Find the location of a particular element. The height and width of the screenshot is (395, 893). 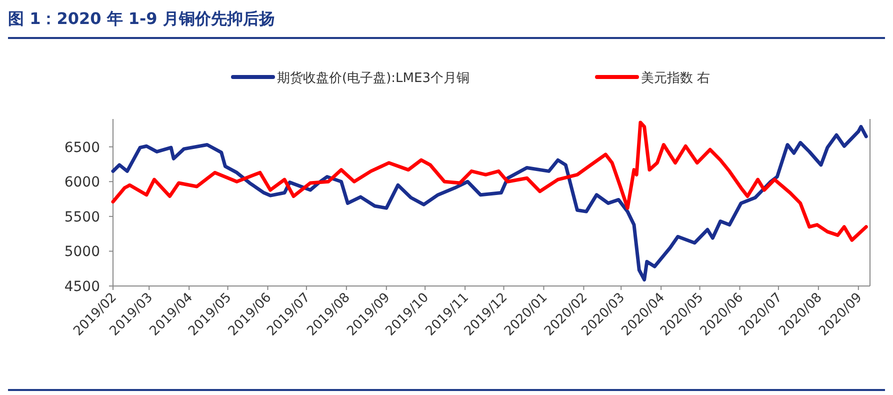

y-tick-label: 6500 is located at coordinates (82, 148).